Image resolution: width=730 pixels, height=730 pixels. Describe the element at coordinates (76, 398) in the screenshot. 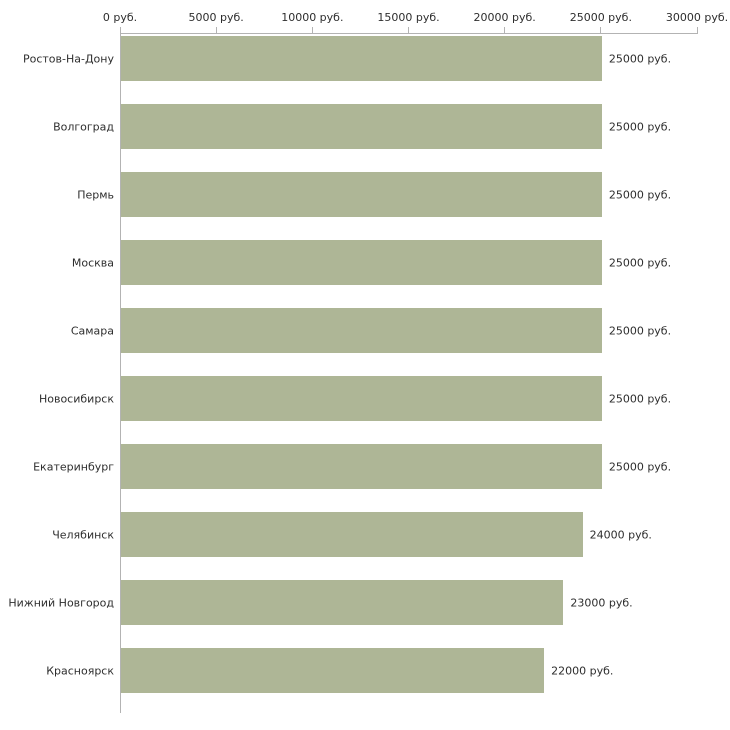

I see `category-label: Новосибирск` at that location.